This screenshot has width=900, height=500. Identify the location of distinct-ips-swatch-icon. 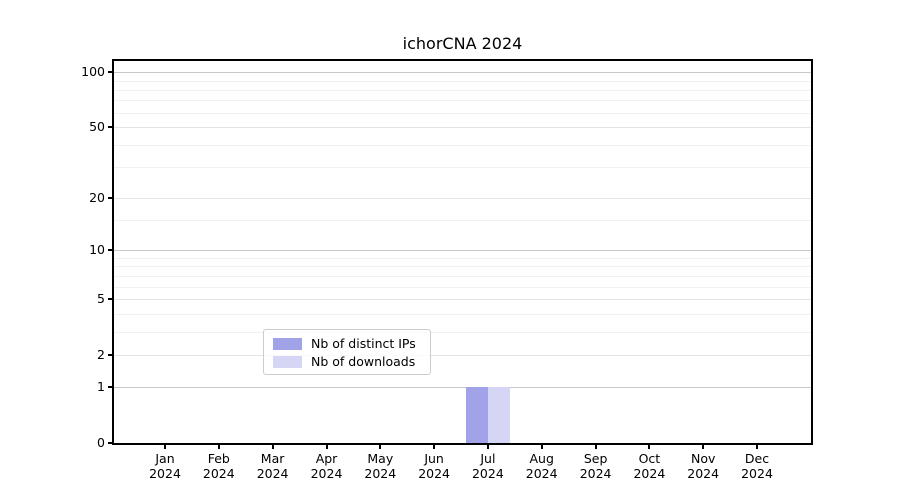
(287, 343).